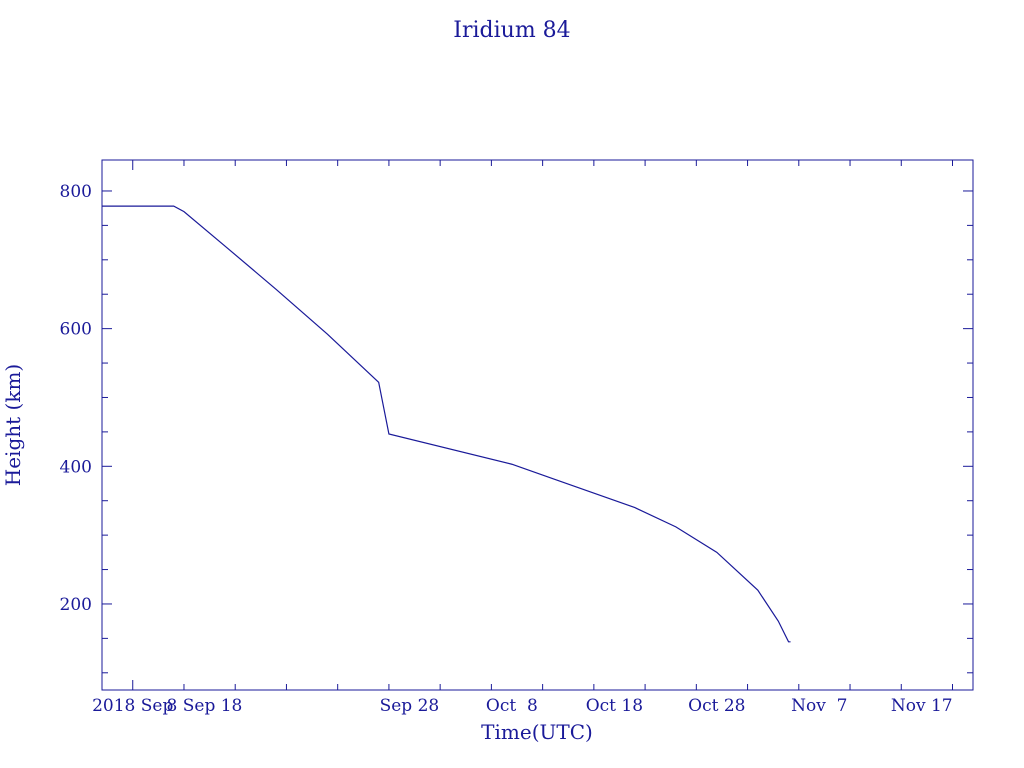 The image size is (1024, 768). What do you see at coordinates (614, 706) in the screenshot?
I see `x-tick-label: Oct 18` at bounding box center [614, 706].